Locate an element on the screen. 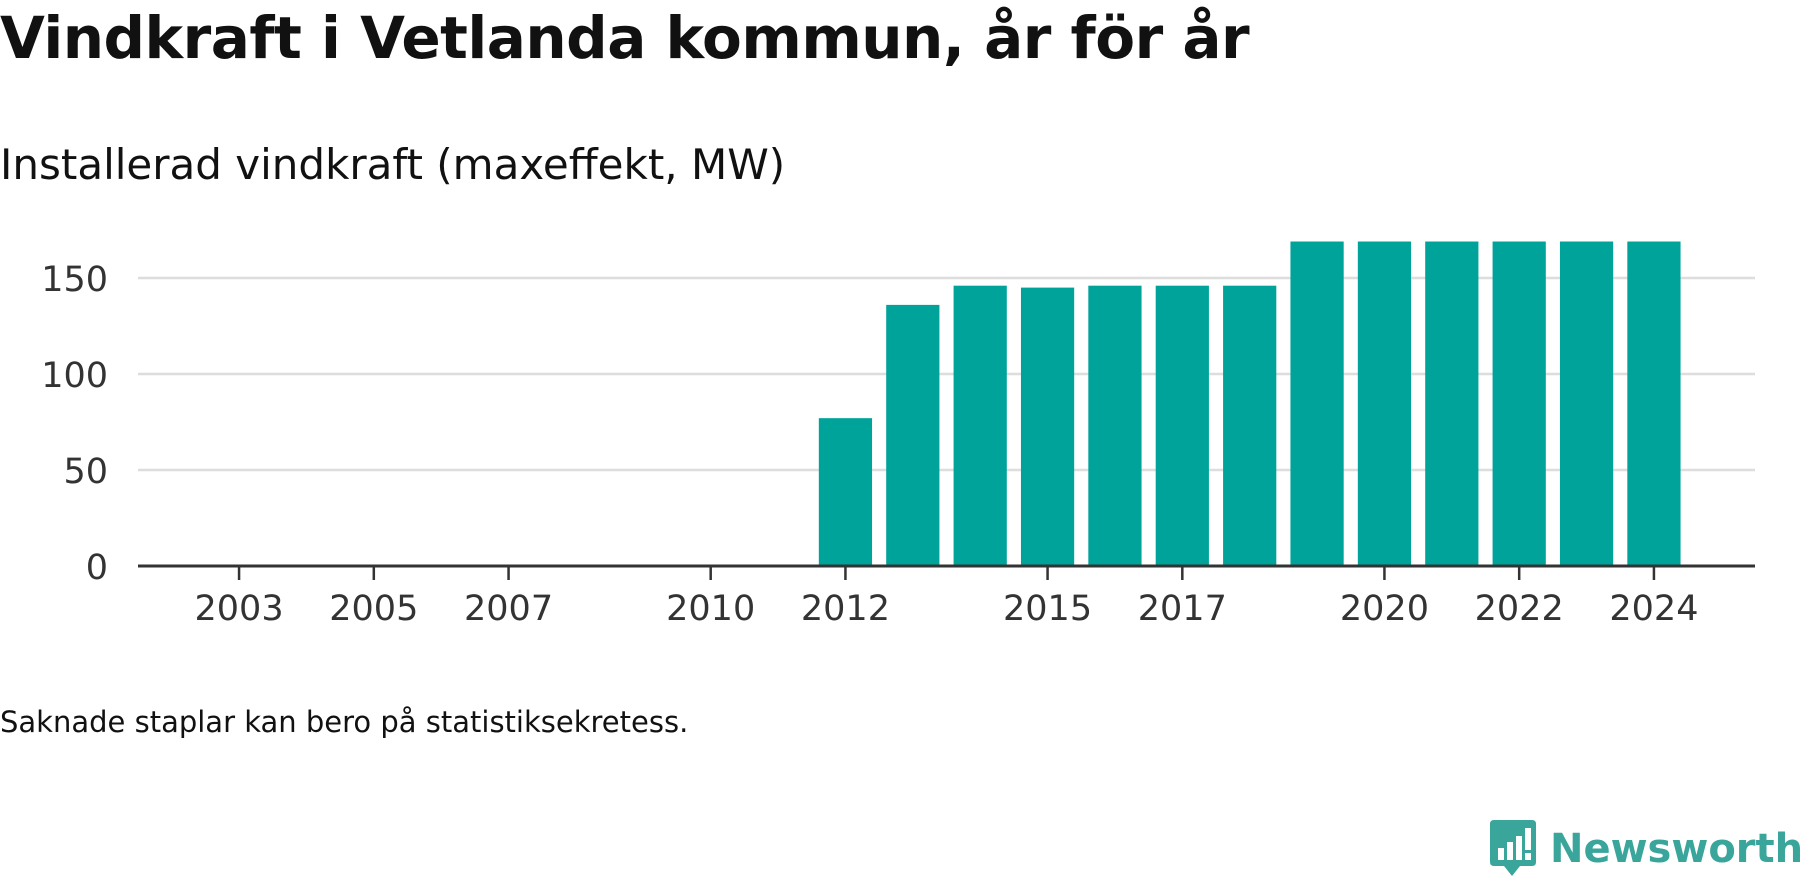  bar-2017 is located at coordinates (1182, 425).